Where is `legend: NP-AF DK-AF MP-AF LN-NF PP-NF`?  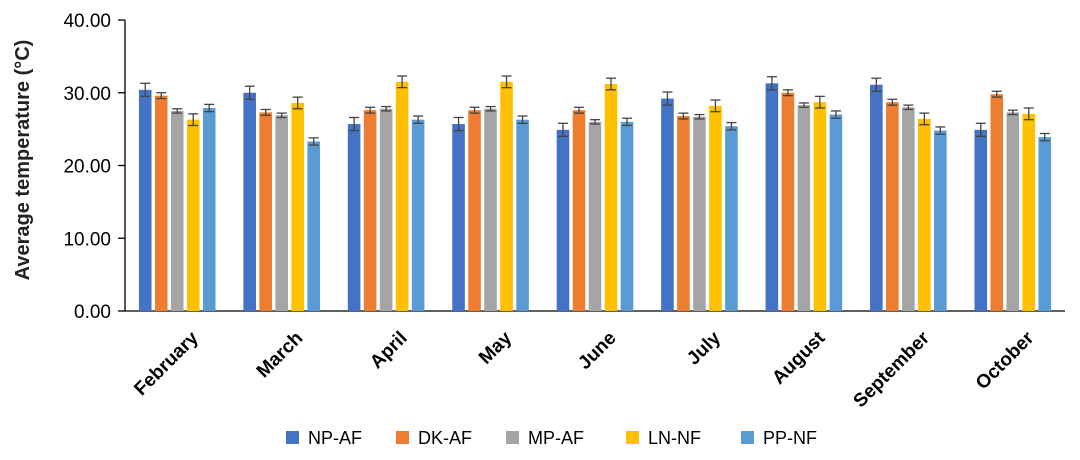
legend: NP-AF DK-AF MP-AF LN-NF PP-NF is located at coordinates (551, 438).